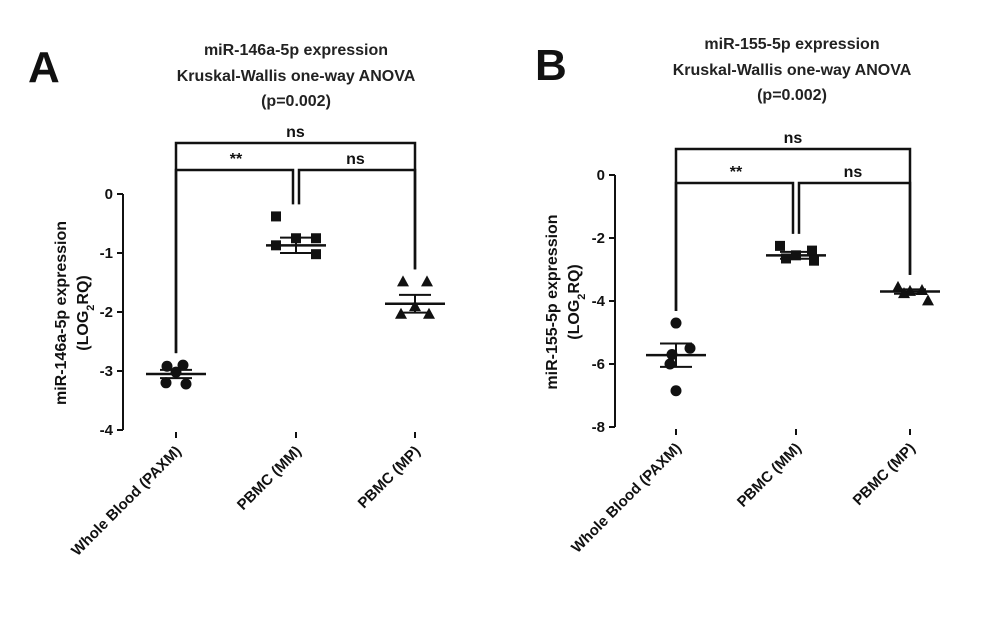 This screenshot has width=1000, height=617. What do you see at coordinates (61, 313) in the screenshot?
I see `y-axis-label-line-1: miR-146a-5p expression` at bounding box center [61, 313].